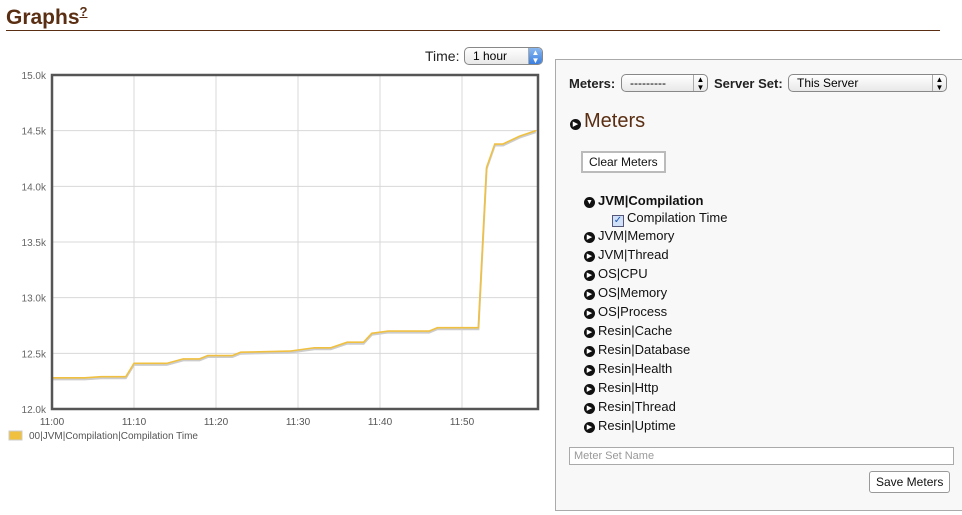 The width and height of the screenshot is (962, 515). Describe the element at coordinates (134, 422) in the screenshot. I see `x-tick-label: 11:10` at that location.